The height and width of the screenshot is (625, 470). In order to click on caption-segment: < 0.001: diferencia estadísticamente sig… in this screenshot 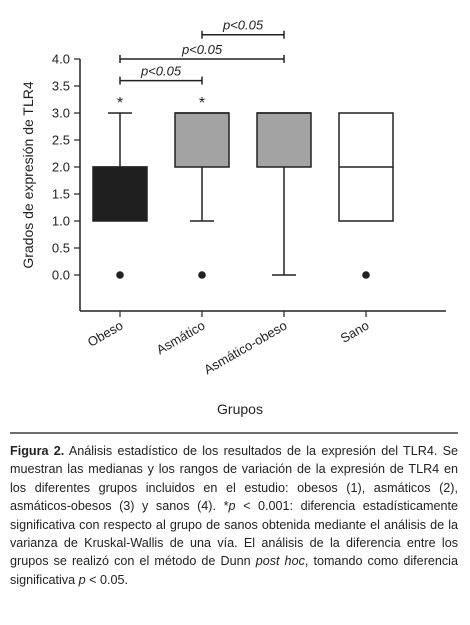, I will do `click(234, 534)`.